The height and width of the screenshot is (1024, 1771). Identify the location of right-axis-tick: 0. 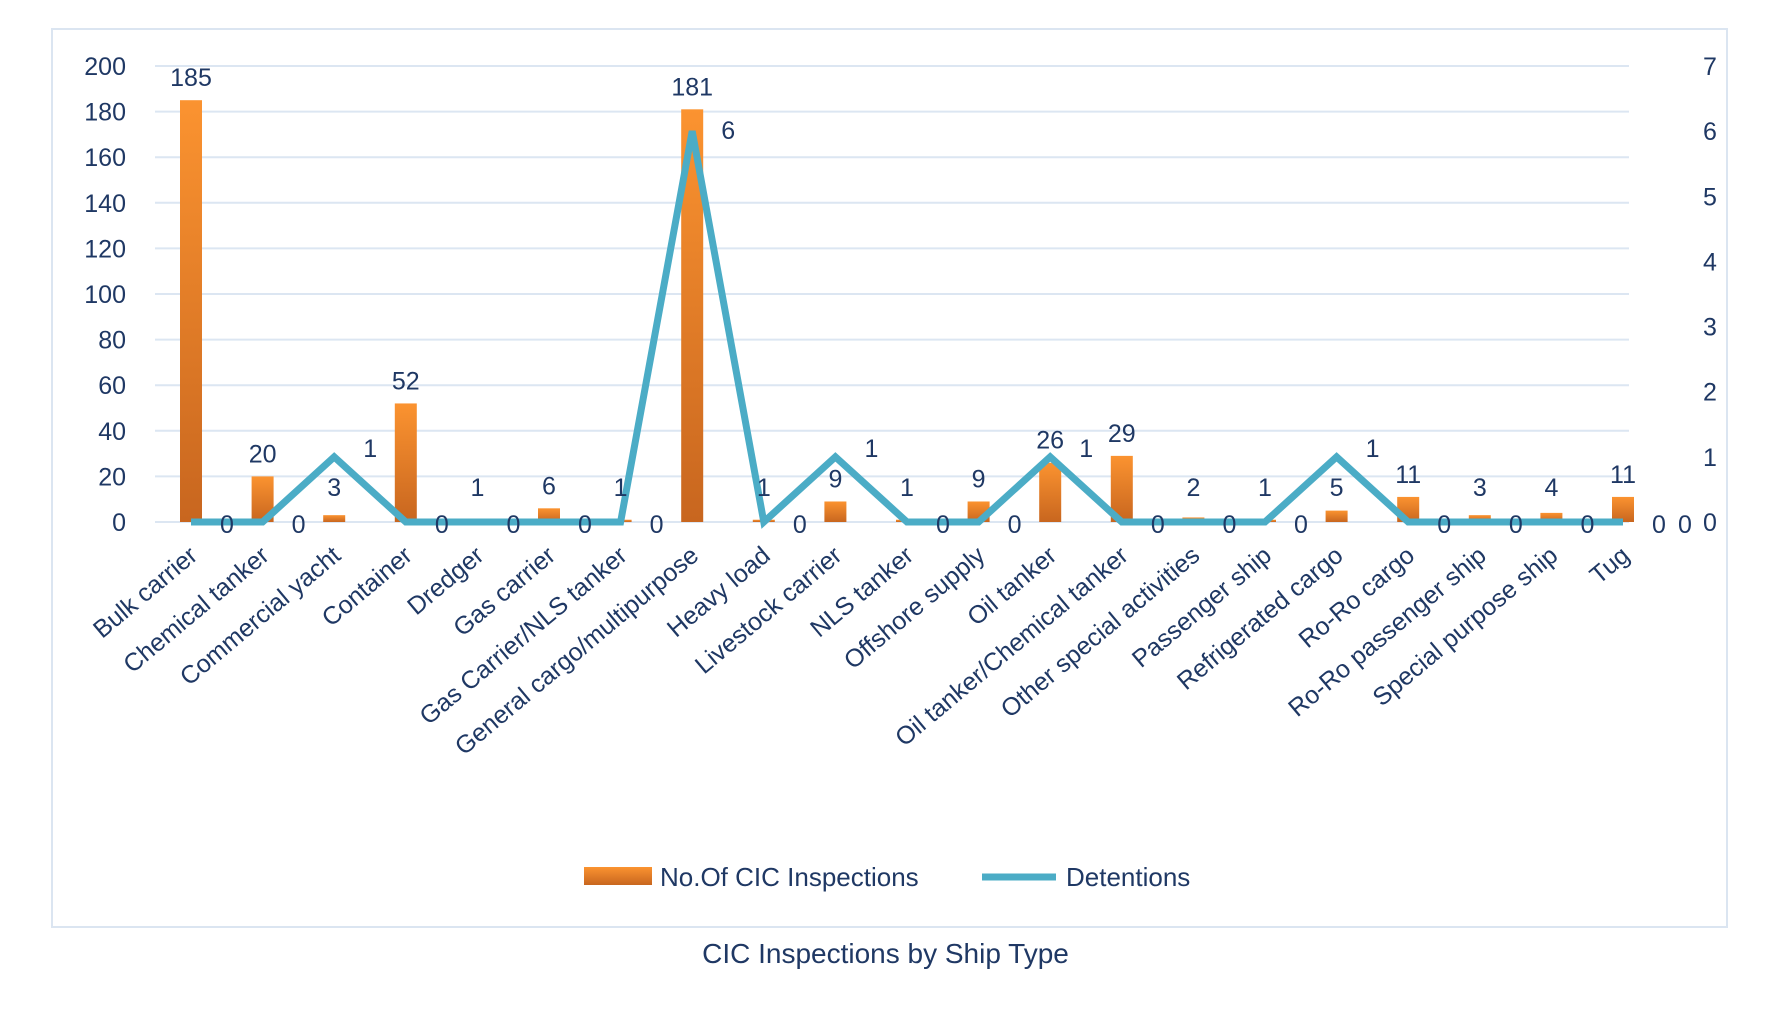
(1710, 523).